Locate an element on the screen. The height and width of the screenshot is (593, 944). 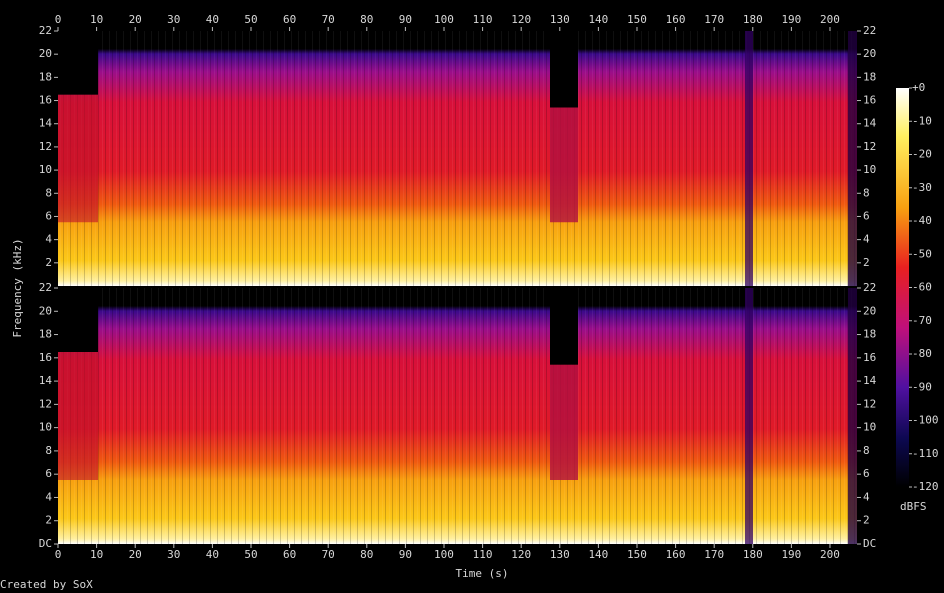
y-axis-label: Frequency (kHz) is located at coordinates (17, 287).